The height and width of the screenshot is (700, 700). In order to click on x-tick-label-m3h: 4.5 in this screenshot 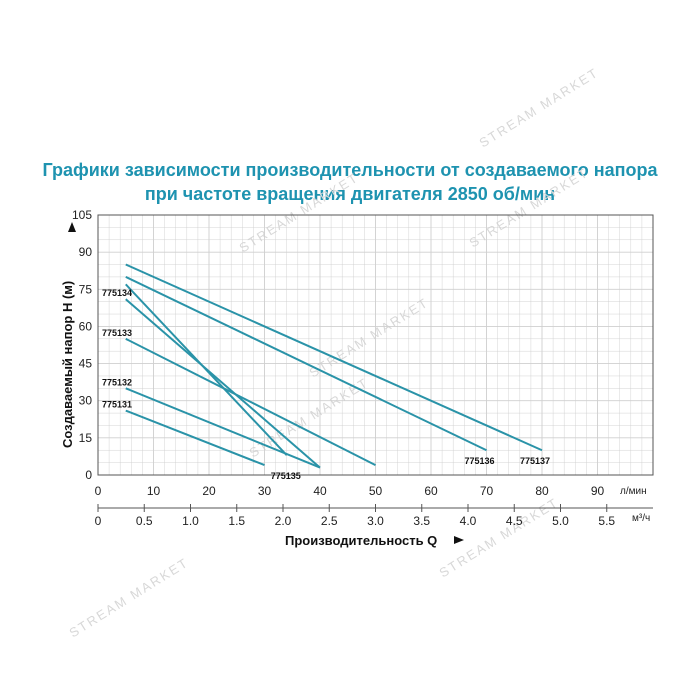, I will do `click(514, 521)`.